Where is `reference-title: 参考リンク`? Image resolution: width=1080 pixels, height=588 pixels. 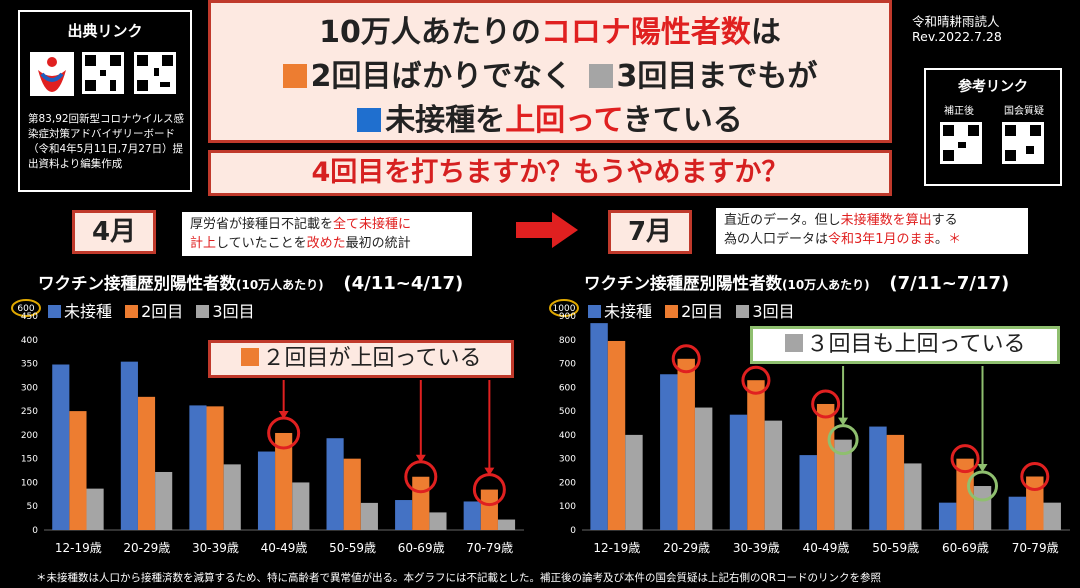 reference-title: 参考リンク is located at coordinates (993, 87).